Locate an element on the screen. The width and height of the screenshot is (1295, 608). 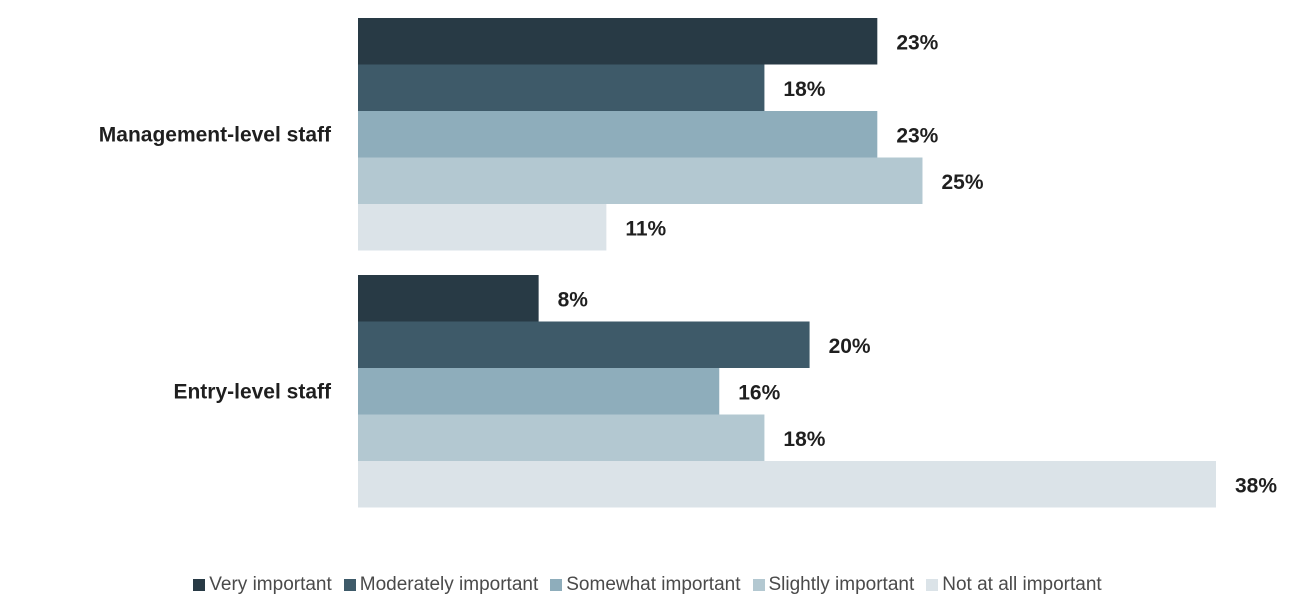
legend-label: Slightly important is located at coordinates (841, 584).